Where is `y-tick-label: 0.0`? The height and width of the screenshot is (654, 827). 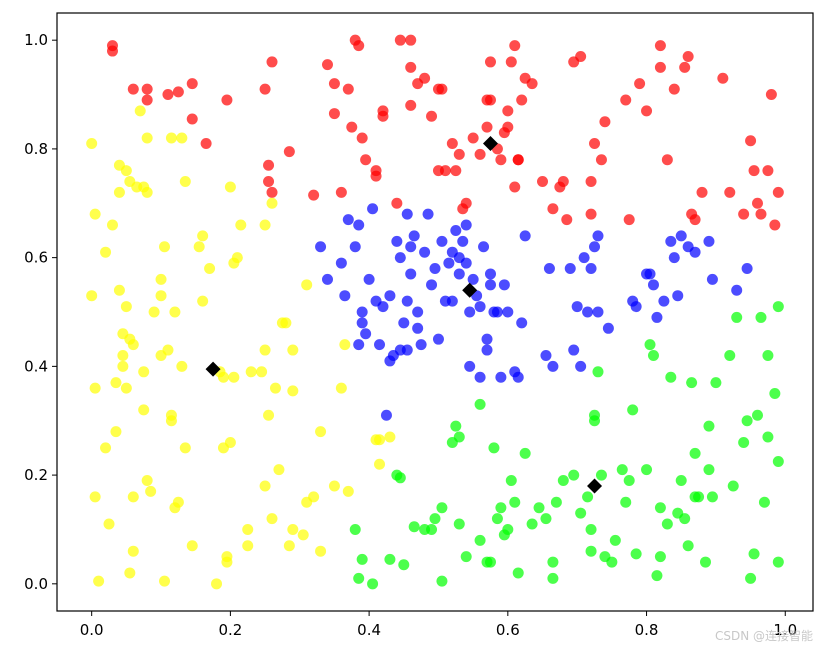 y-tick-label: 0.0 is located at coordinates (36, 584).